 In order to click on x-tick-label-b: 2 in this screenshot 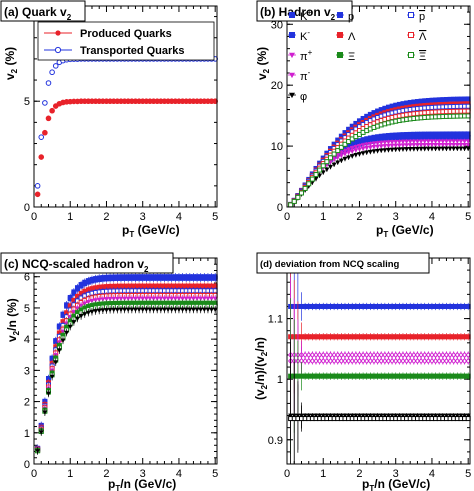, I will do `click(359, 217)`.